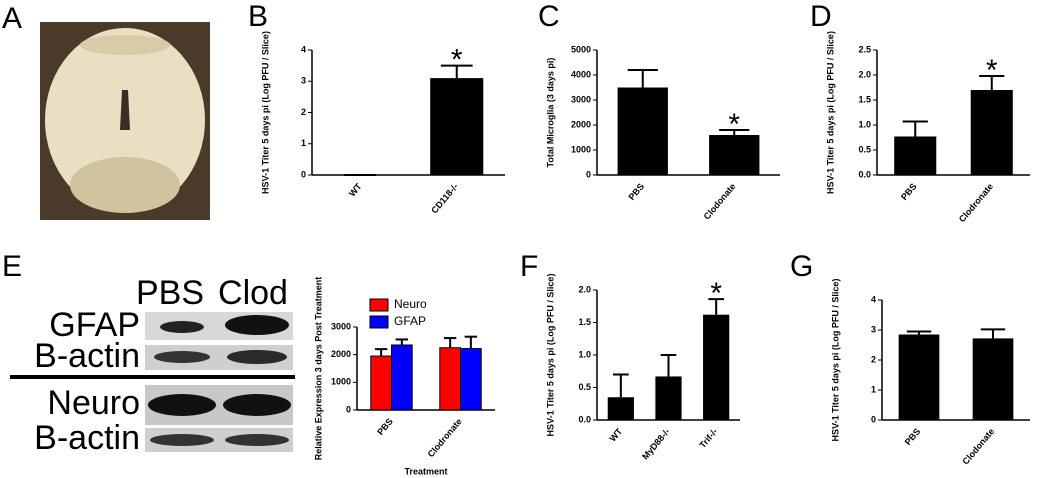  Describe the element at coordinates (529, 266) in the screenshot. I see `panel-letter: F` at that location.